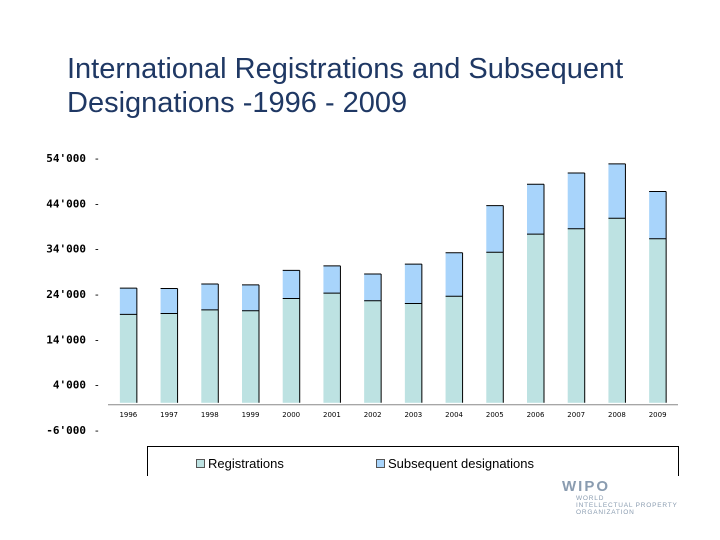 This screenshot has width=720, height=540. What do you see at coordinates (495, 415) in the screenshot?
I see `x-tick-label: 2005` at bounding box center [495, 415].